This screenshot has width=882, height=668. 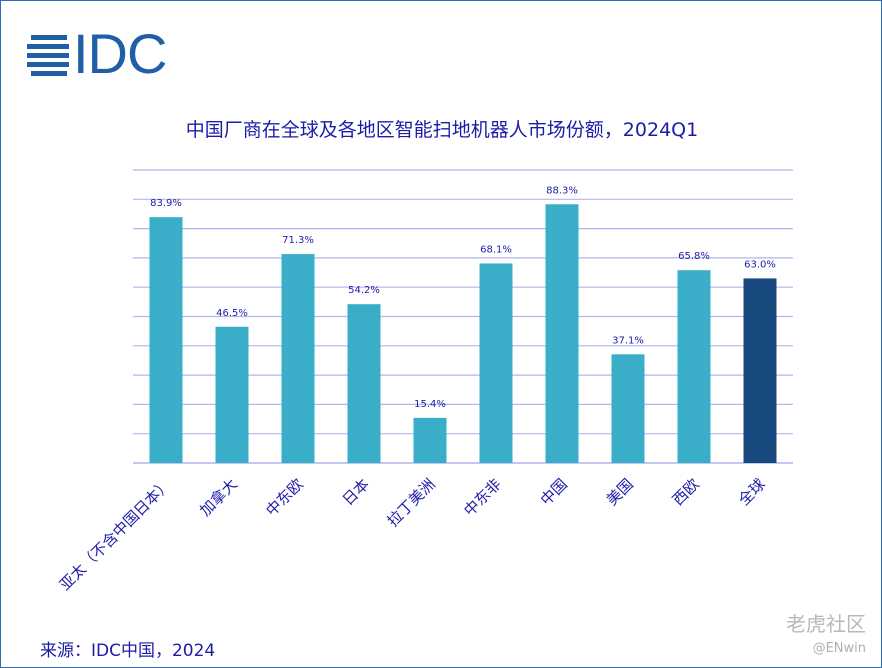 I want to click on x-tick-label: 中国, so click(x=554, y=492).